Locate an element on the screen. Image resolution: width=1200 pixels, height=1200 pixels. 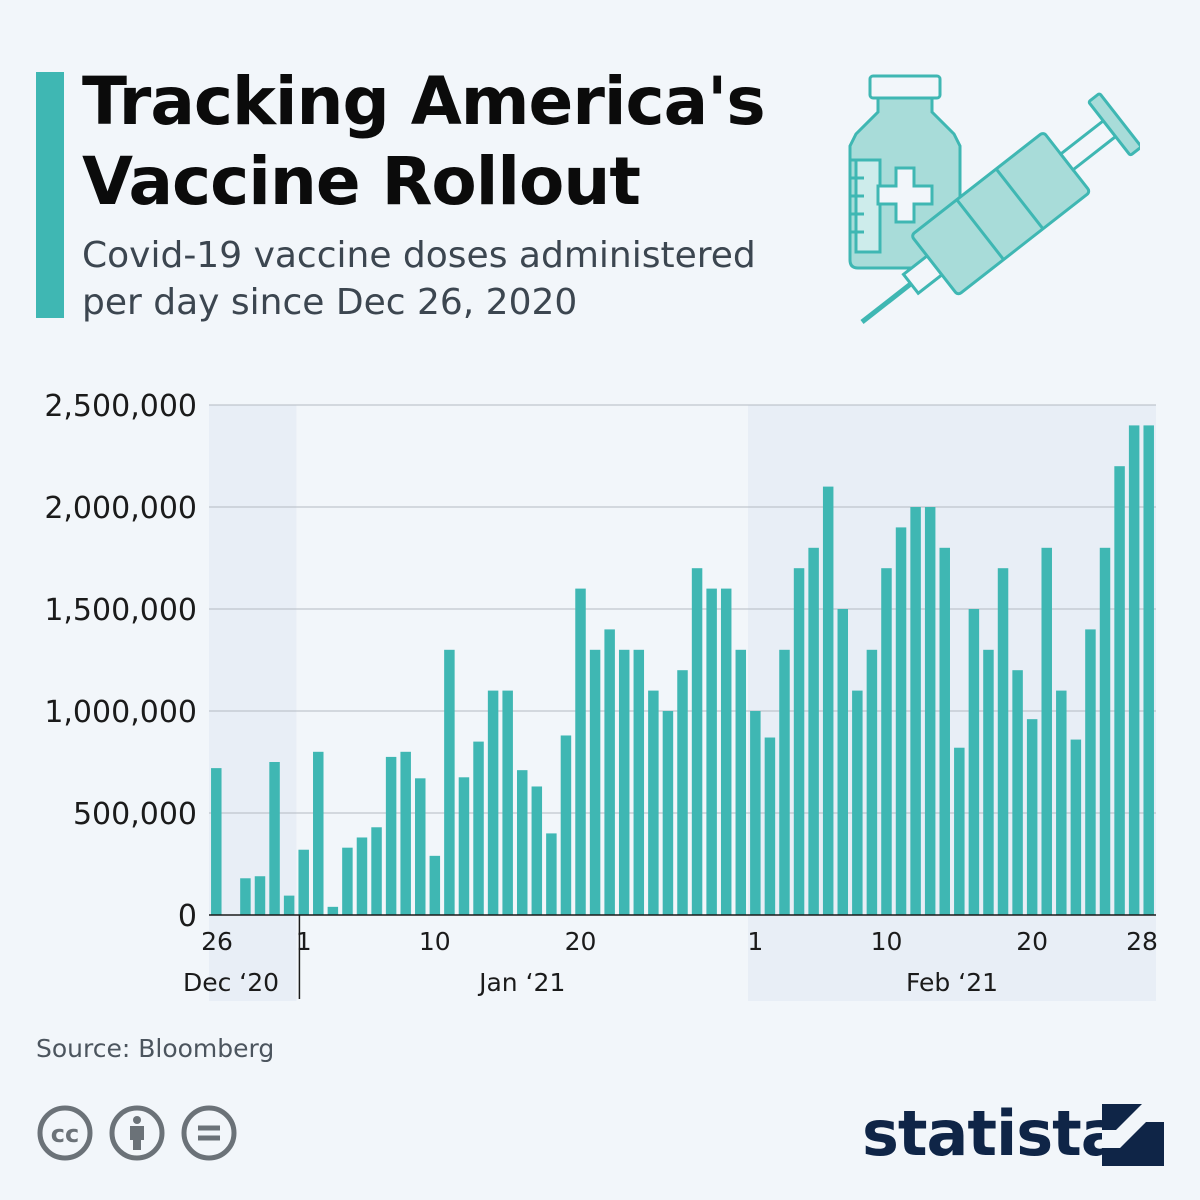
svg-text: cc is located at coordinates (65, 1134).